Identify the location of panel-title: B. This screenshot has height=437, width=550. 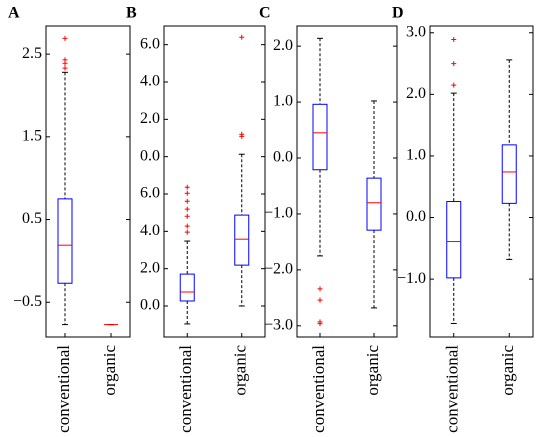
(131, 13).